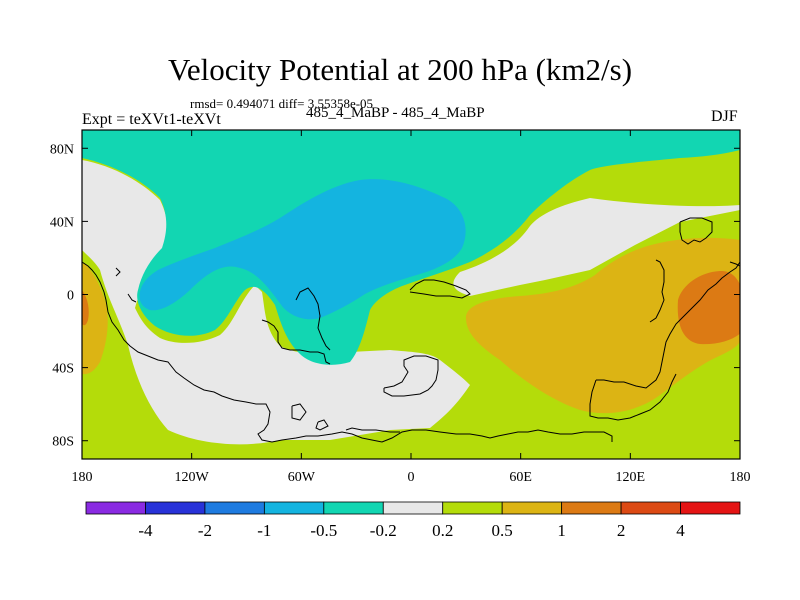 This screenshot has height=600, width=800. I want to click on colorbar-label: 0.5, so click(502, 530).